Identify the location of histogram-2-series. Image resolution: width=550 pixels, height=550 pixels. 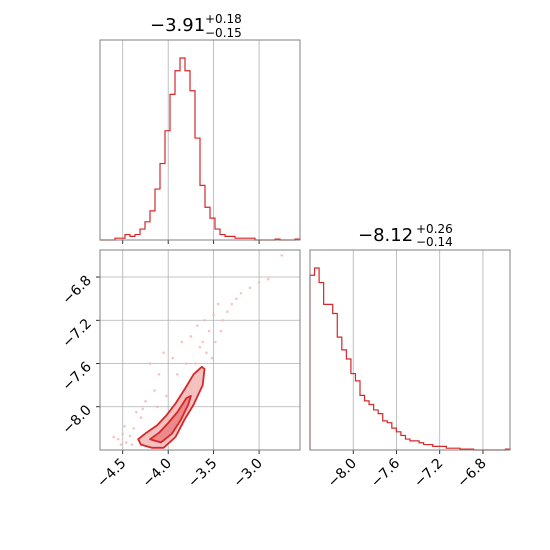
(410, 359).